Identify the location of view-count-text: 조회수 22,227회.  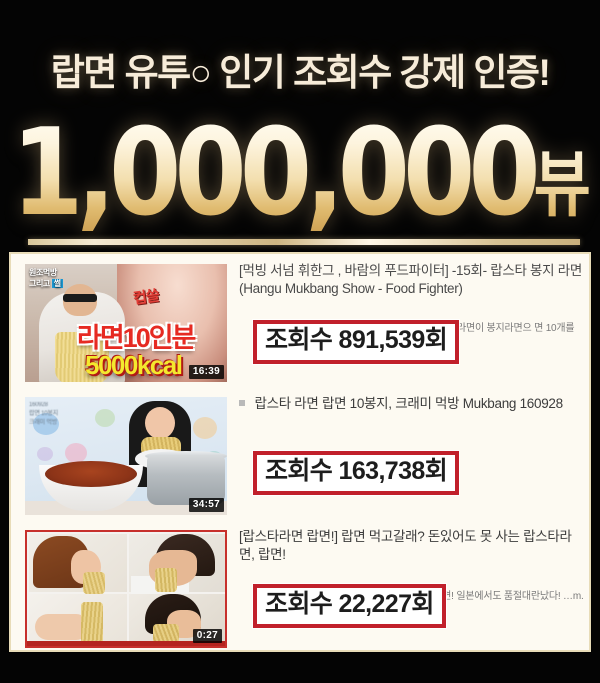
(349, 604).